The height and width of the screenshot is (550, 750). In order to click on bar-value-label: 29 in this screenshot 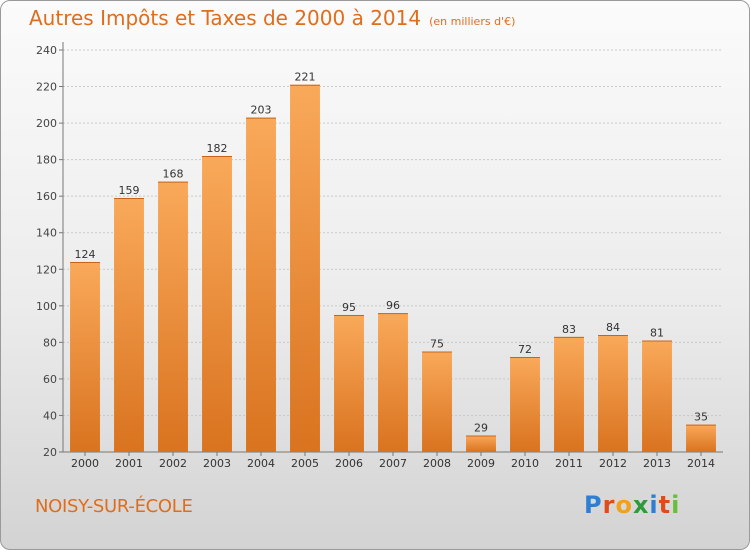, I will do `click(481, 428)`.